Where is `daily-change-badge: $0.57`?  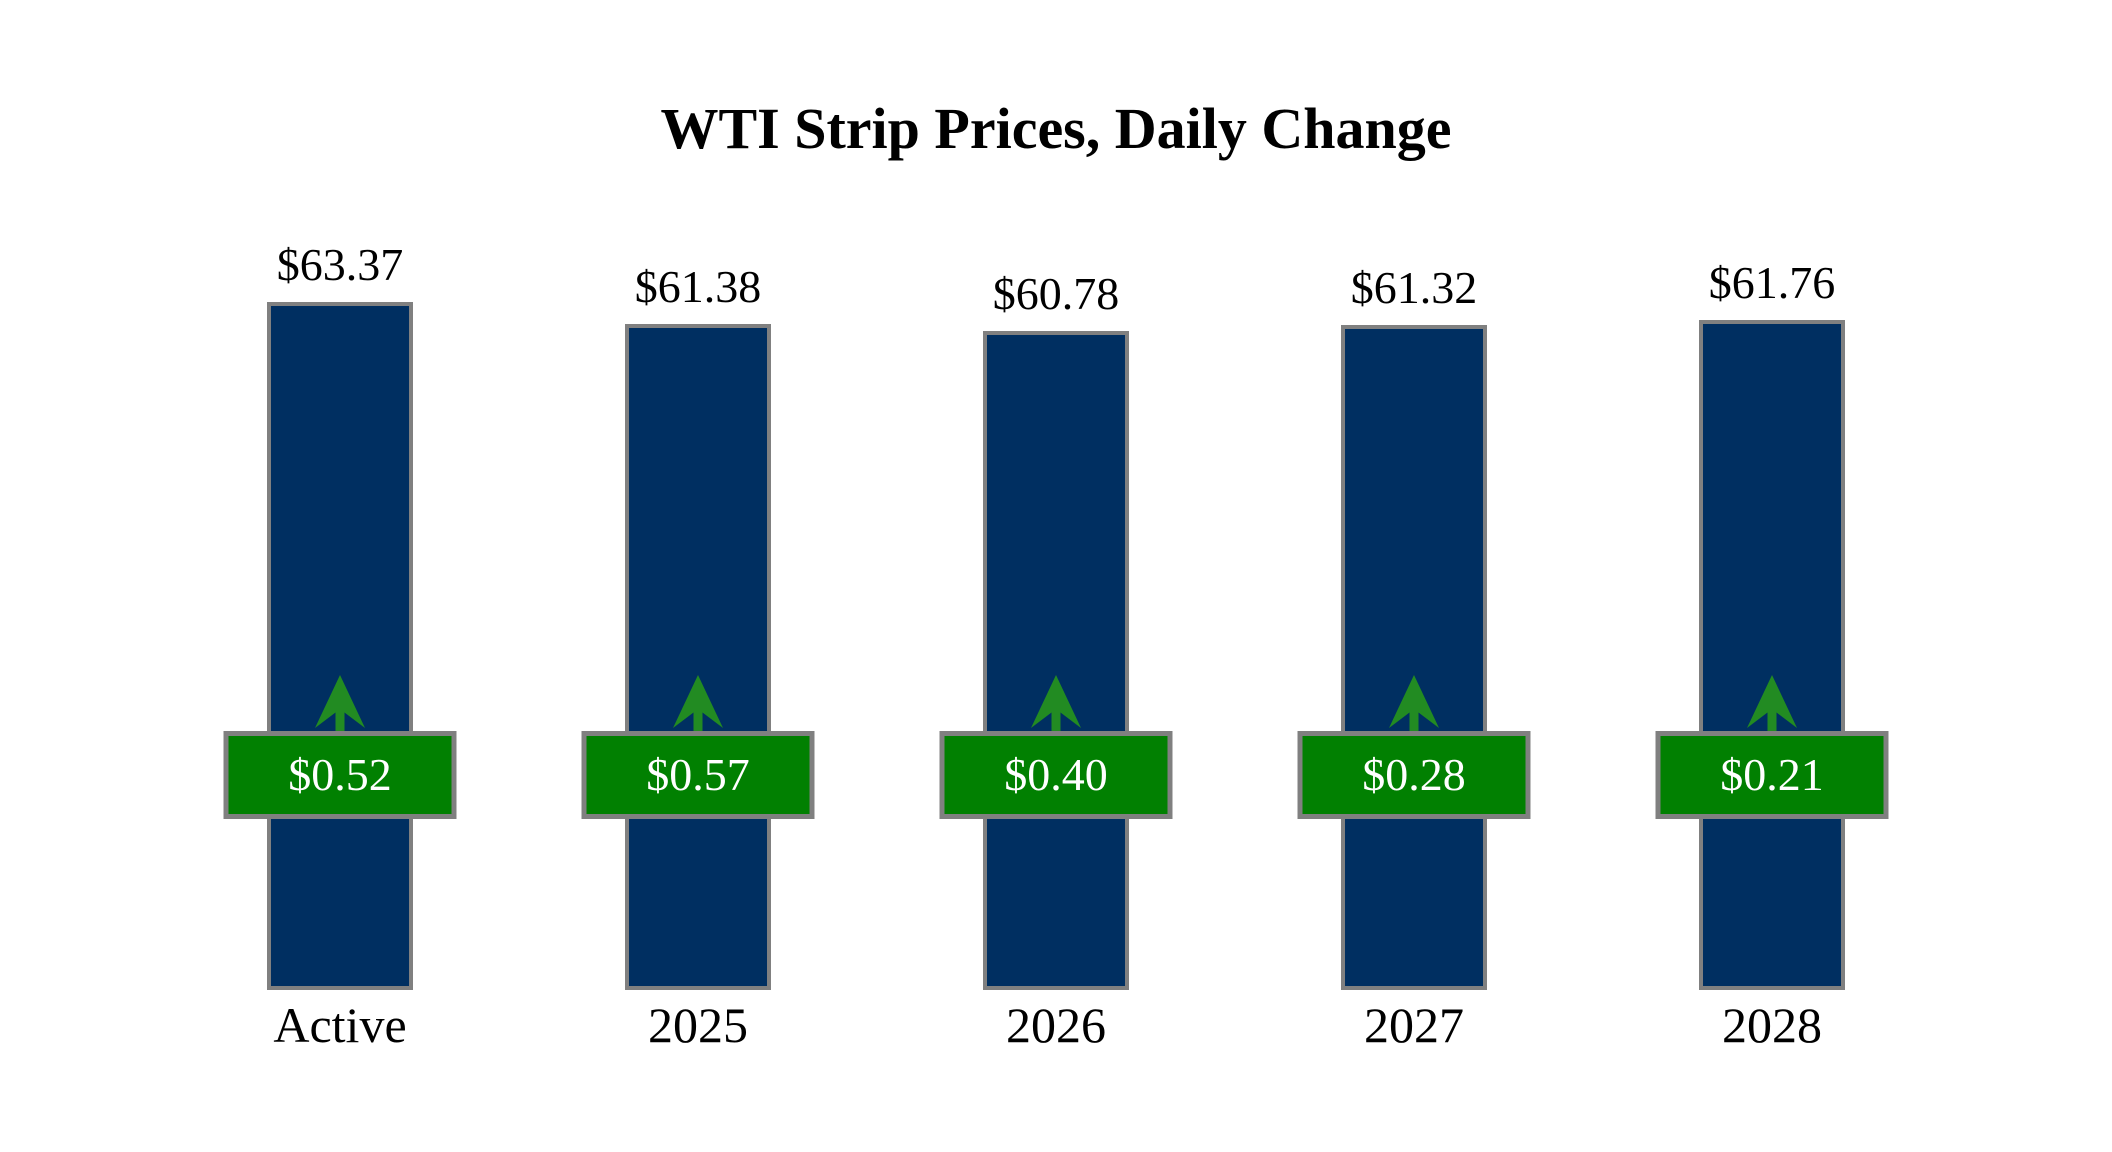
daily-change-badge: $0.57 is located at coordinates (698, 775).